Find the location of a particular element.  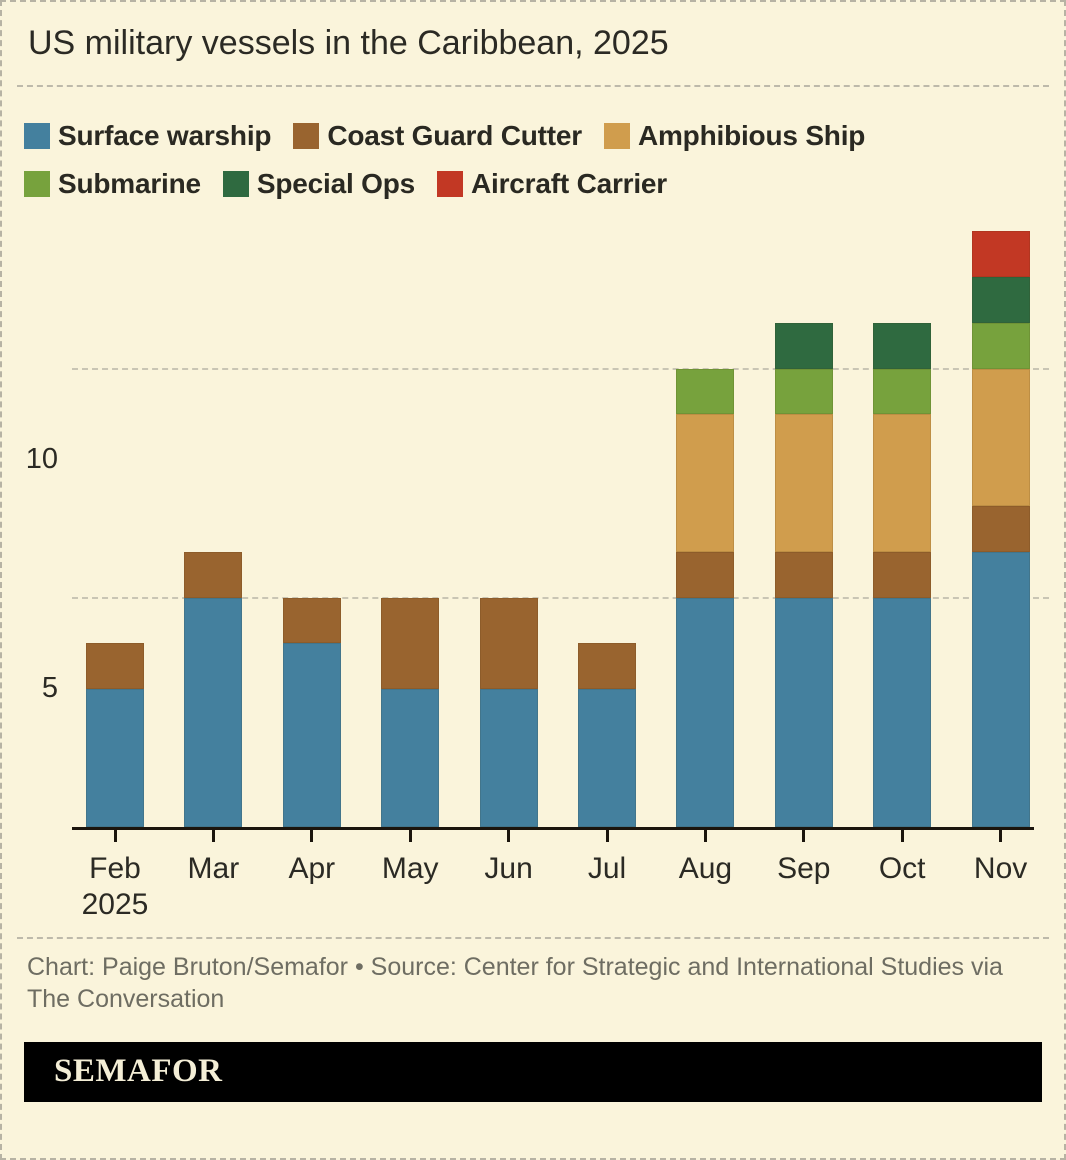

bar-segment-oct-surface-warship is located at coordinates (902, 712).